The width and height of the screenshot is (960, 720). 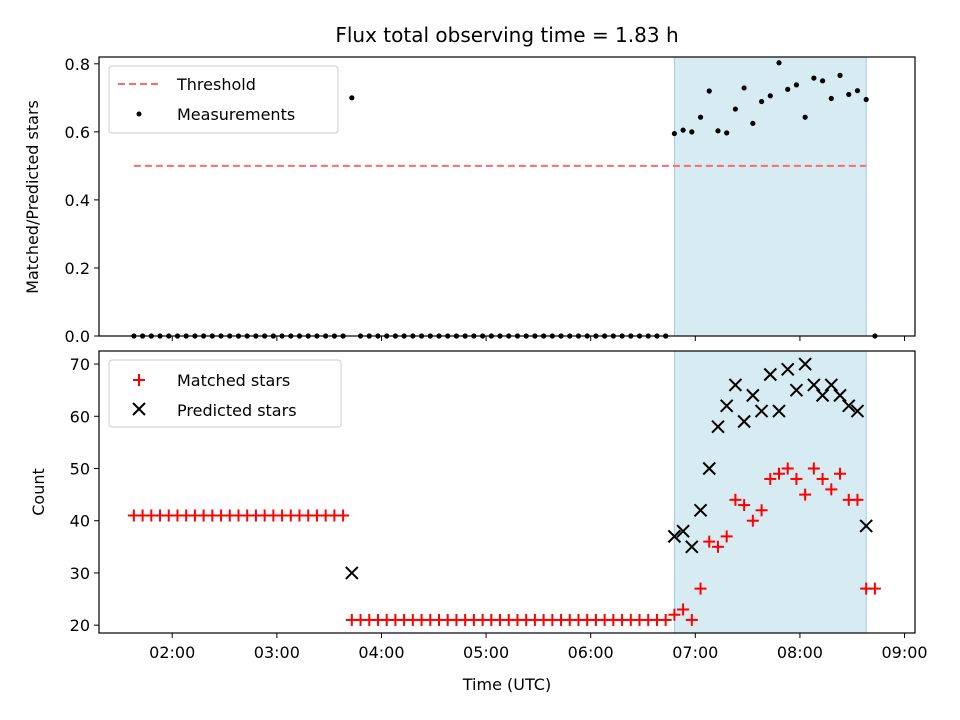 I want to click on x-tick-label: 05:00, so click(x=486, y=652).